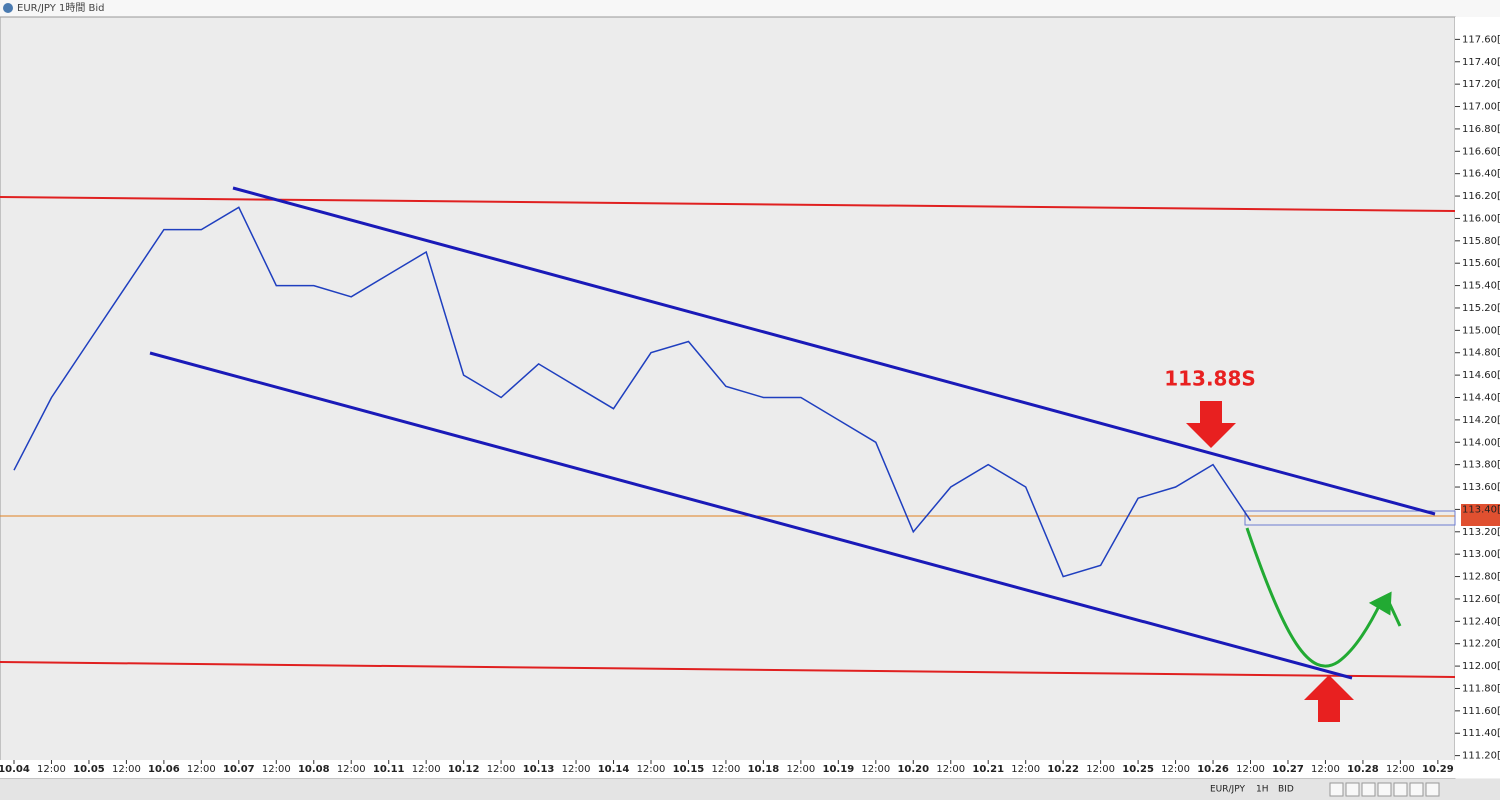 This screenshot has height=800, width=1500. Describe the element at coordinates (1481, 129) in the screenshot. I see `y-tick-label: 116.80[0` at that location.